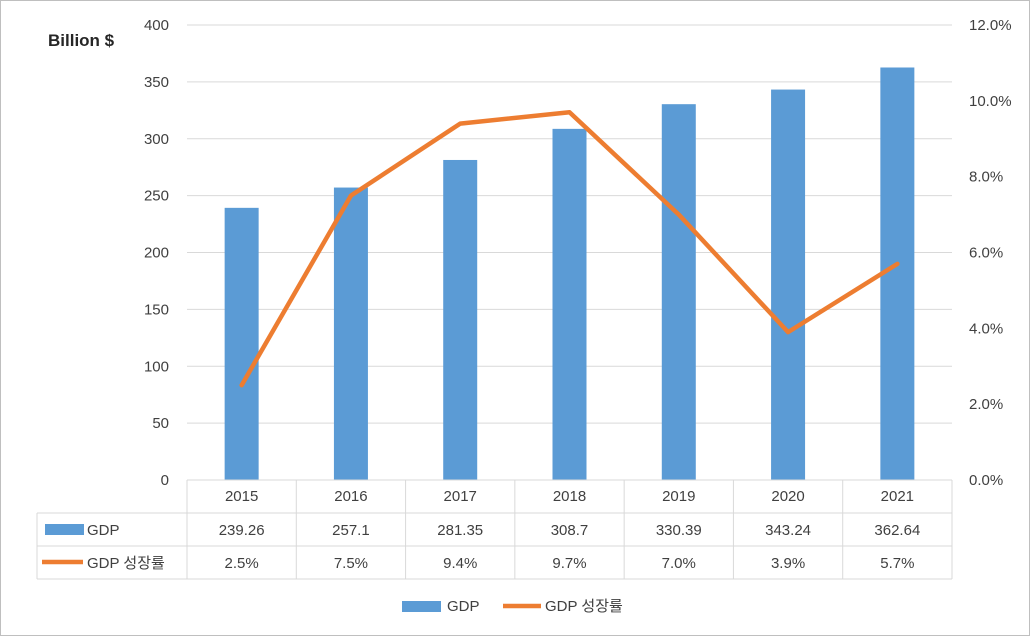 Image resolution: width=1030 pixels, height=640 pixels. Describe the element at coordinates (156, 139) in the screenshot. I see `y-tick-label: 300` at that location.